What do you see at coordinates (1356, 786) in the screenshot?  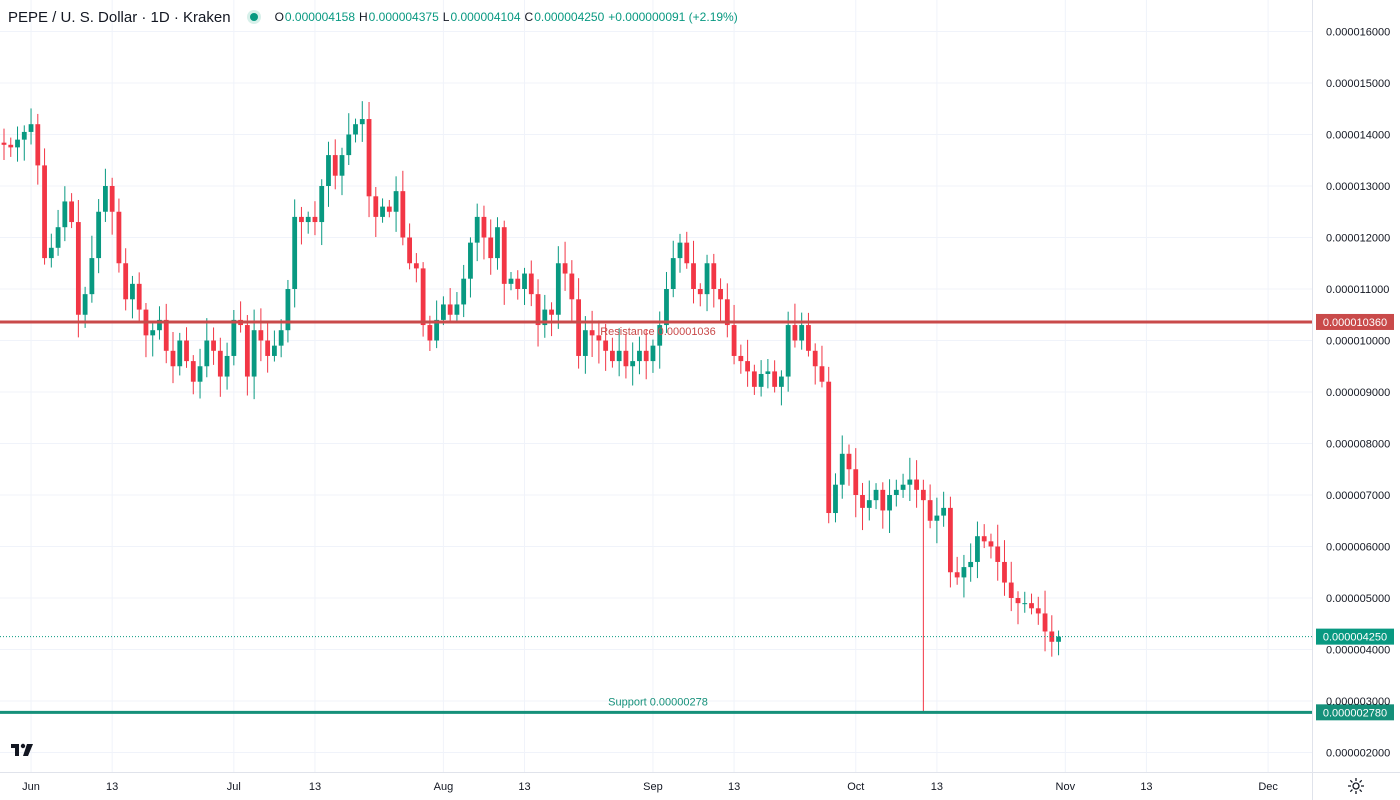 I see `gear-icon` at bounding box center [1356, 786].